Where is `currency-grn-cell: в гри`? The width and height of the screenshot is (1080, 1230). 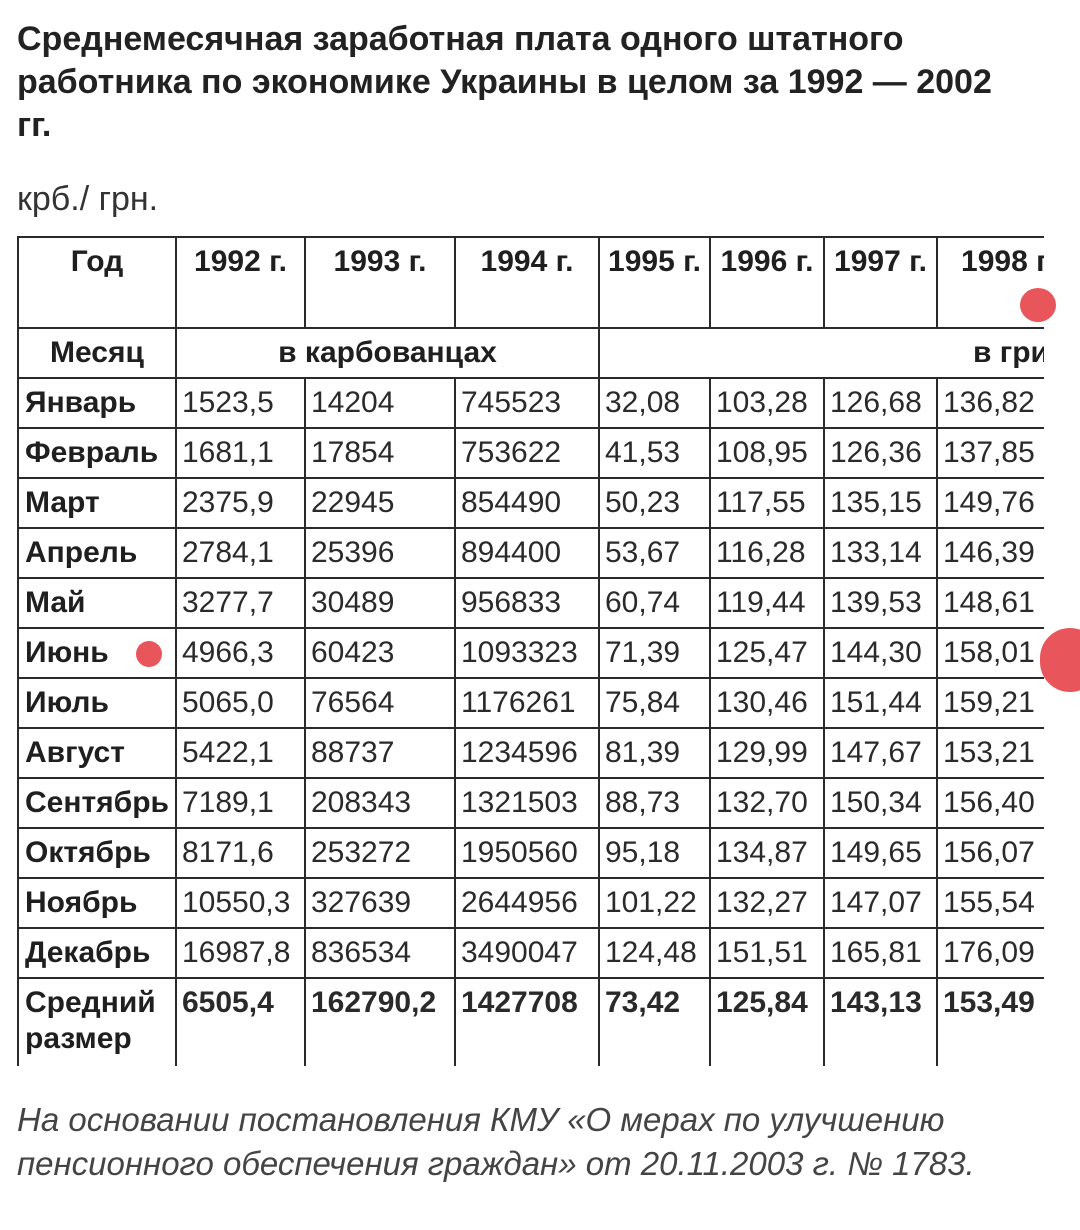
currency-grn-cell: в гри is located at coordinates (821, 353).